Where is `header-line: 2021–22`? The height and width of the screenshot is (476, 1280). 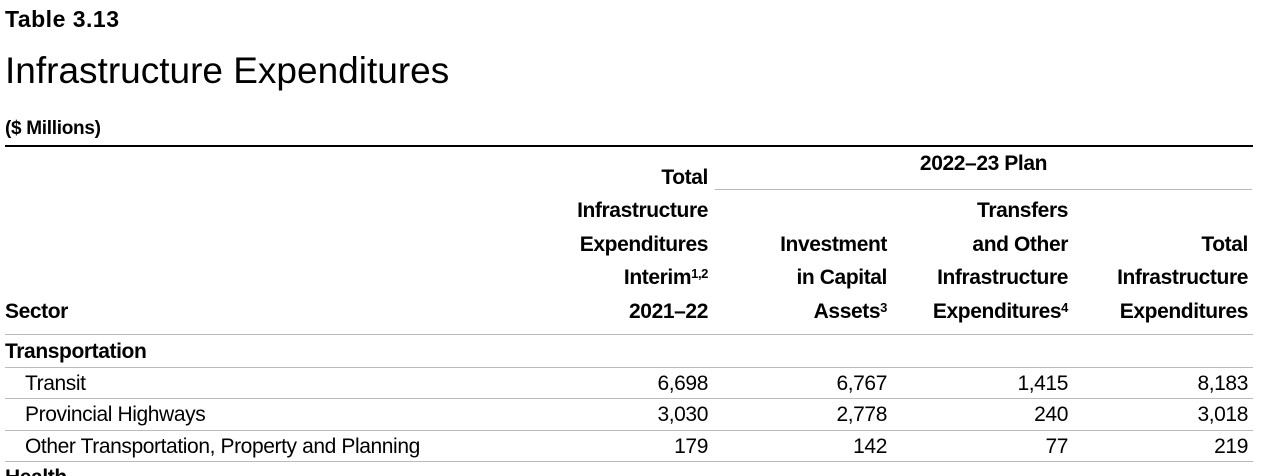 header-line: 2021–22 is located at coordinates (668, 312).